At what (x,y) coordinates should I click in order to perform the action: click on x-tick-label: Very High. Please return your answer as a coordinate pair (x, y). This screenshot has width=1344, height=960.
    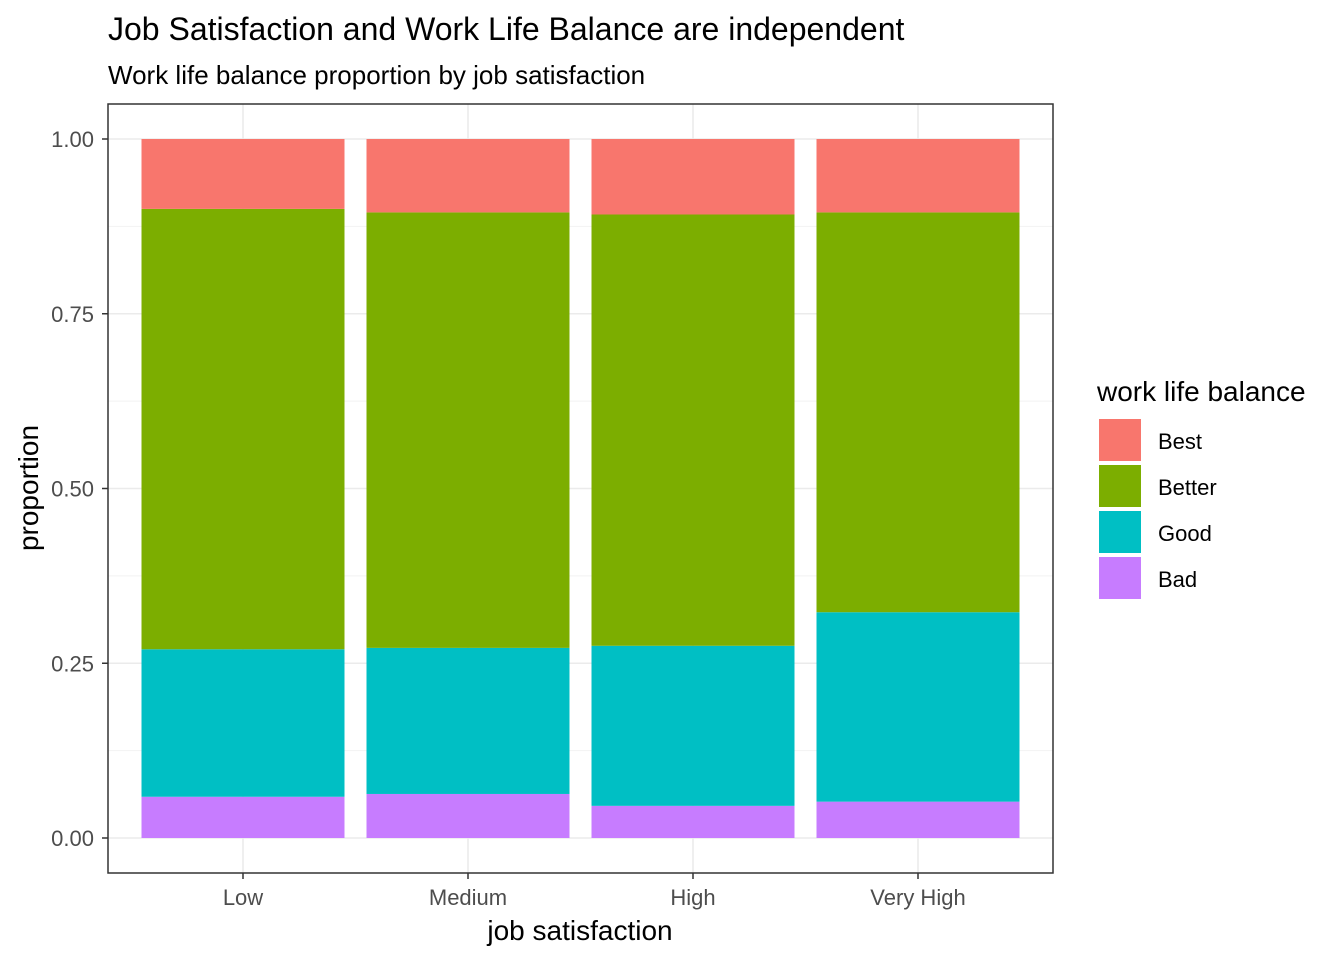
    Looking at the image, I should click on (917, 897).